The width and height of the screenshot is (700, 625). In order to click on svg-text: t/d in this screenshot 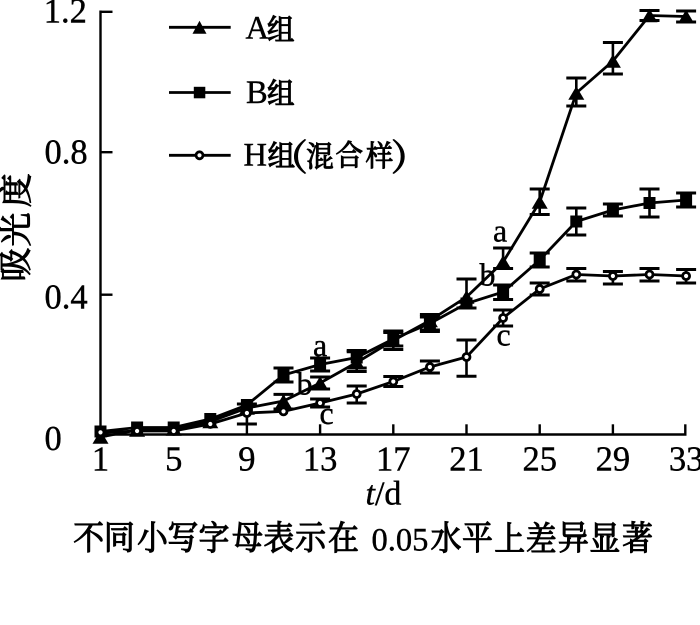, I will do `click(384, 494)`.